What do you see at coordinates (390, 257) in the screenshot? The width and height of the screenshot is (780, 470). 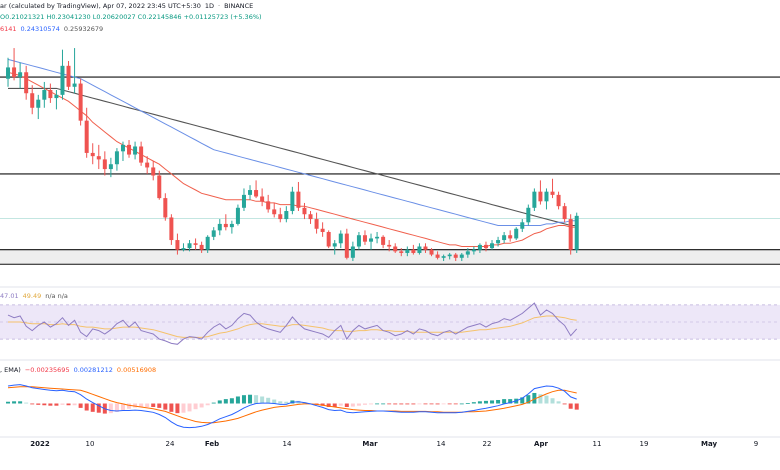 I see `support-zone` at bounding box center [390, 257].